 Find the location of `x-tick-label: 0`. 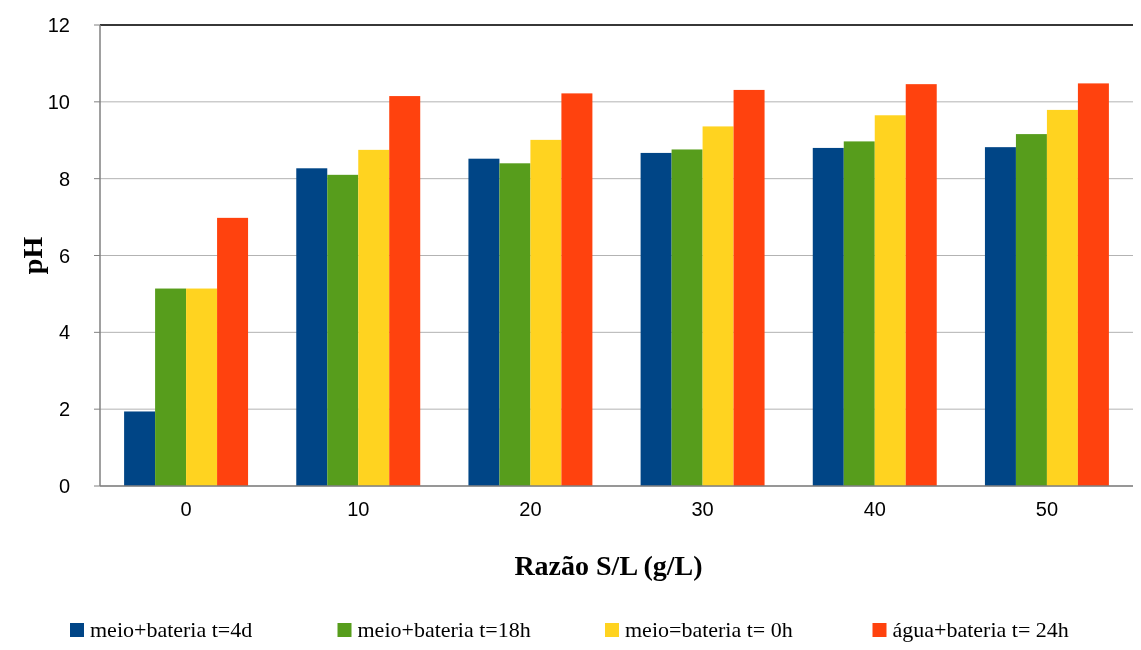

x-tick-label: 0 is located at coordinates (186, 509).